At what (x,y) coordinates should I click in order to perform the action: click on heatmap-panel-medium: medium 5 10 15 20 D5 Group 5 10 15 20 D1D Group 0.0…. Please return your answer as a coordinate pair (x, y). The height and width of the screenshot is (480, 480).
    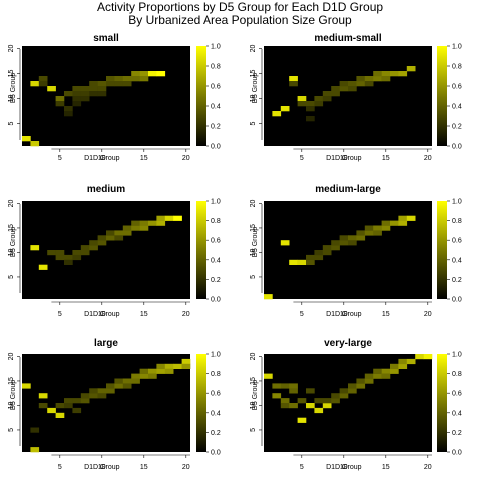
    Looking at the image, I should click on (114, 251).